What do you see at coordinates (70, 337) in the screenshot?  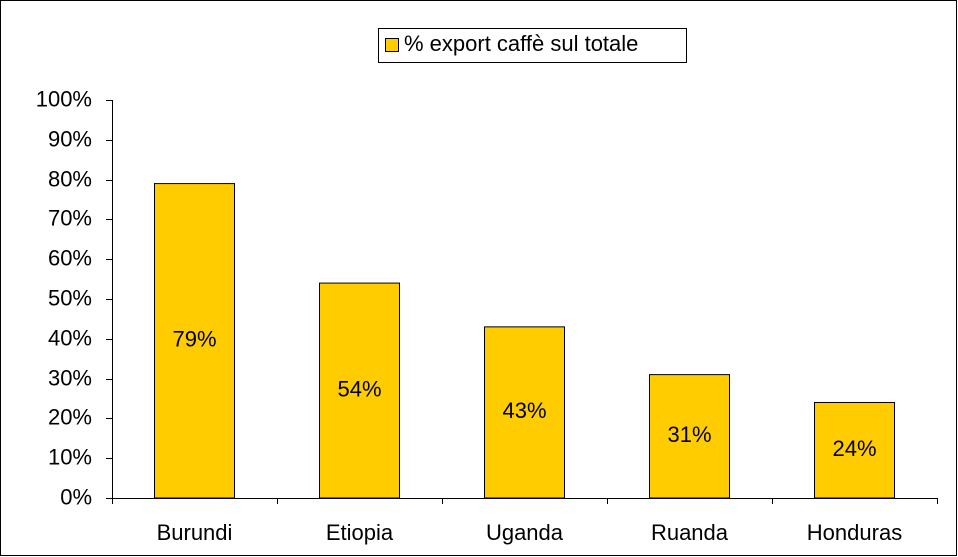 I see `y-tick-label: 40%` at bounding box center [70, 337].